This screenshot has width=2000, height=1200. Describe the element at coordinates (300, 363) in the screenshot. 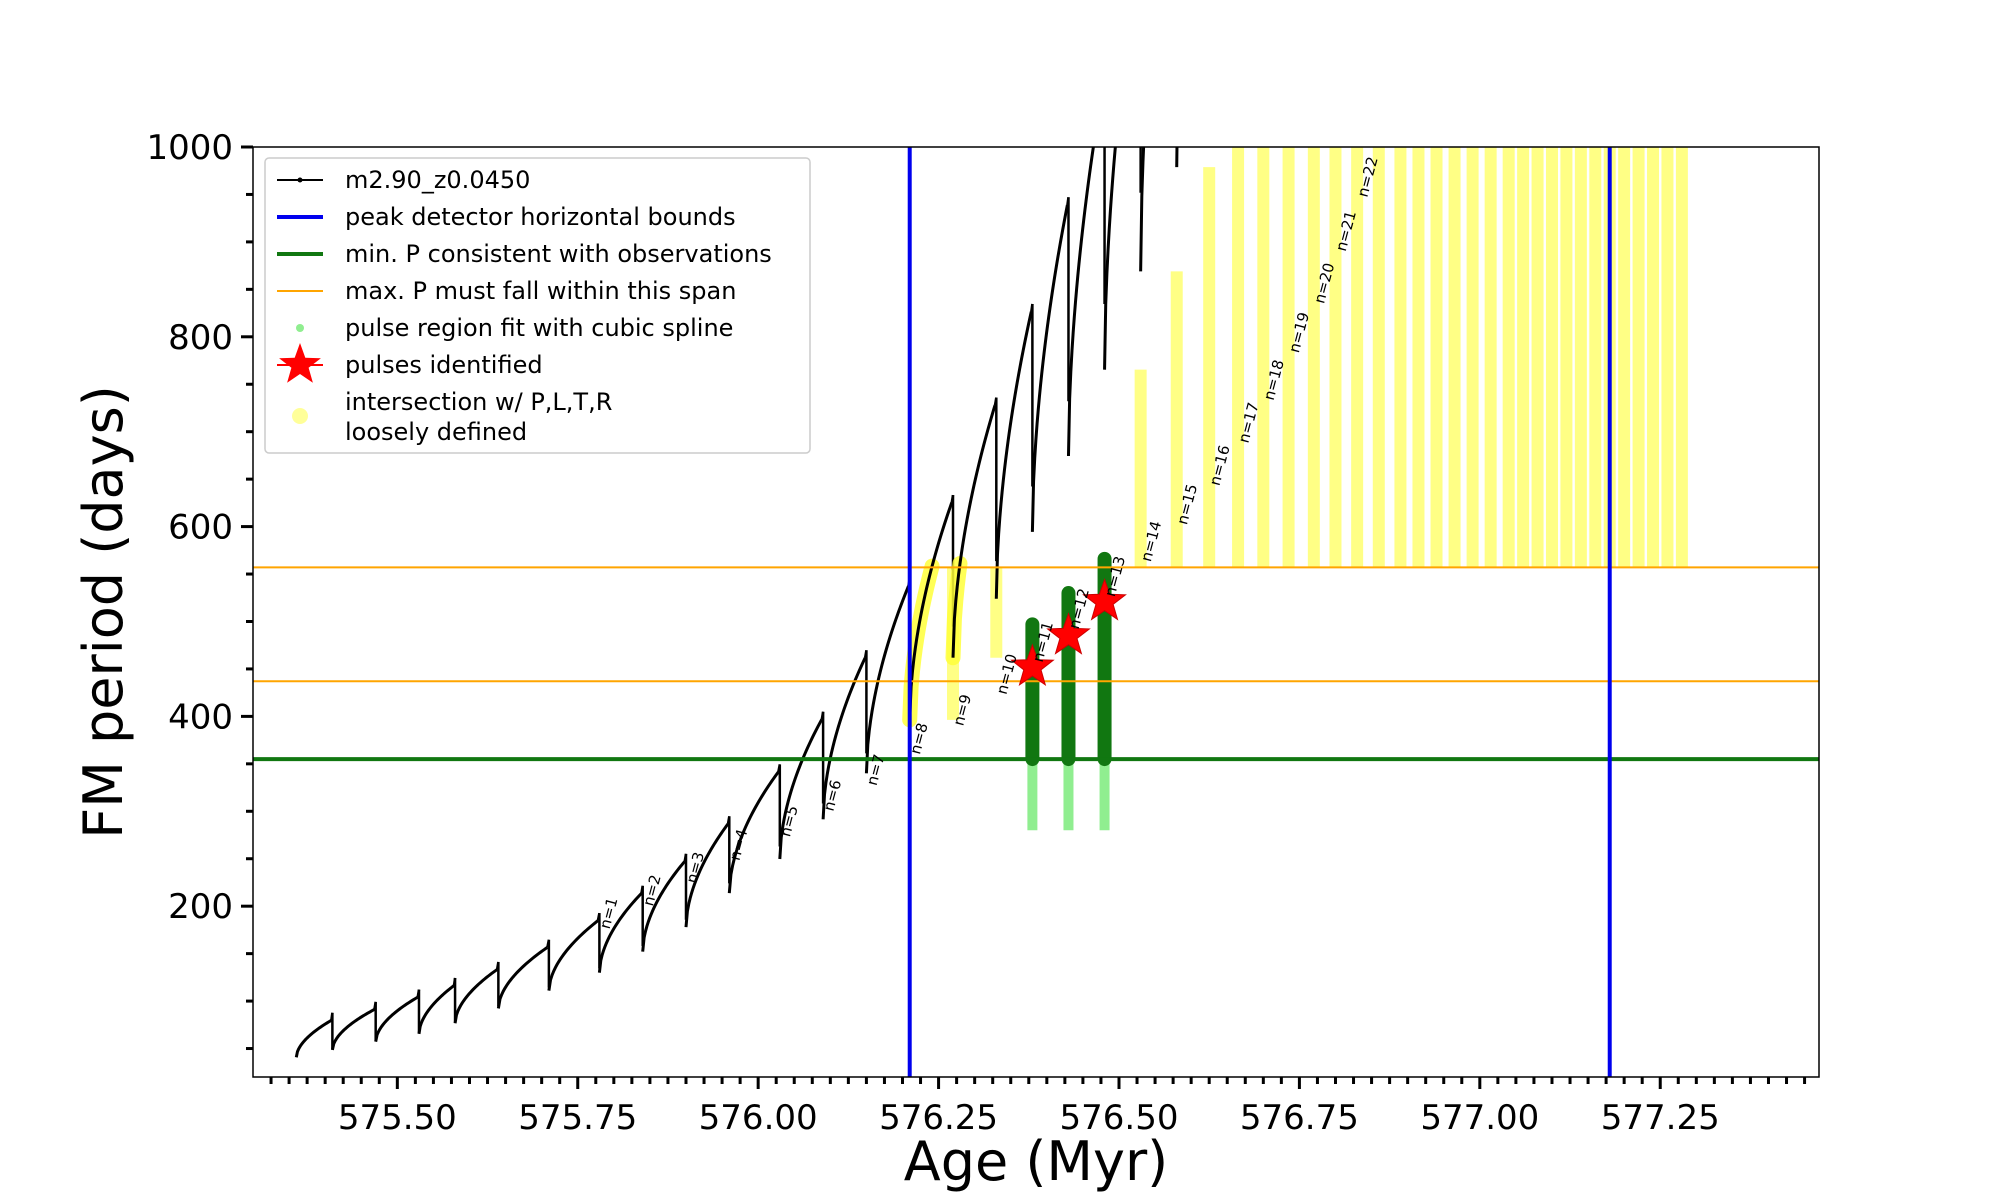

I see `legend-handle-star` at that location.